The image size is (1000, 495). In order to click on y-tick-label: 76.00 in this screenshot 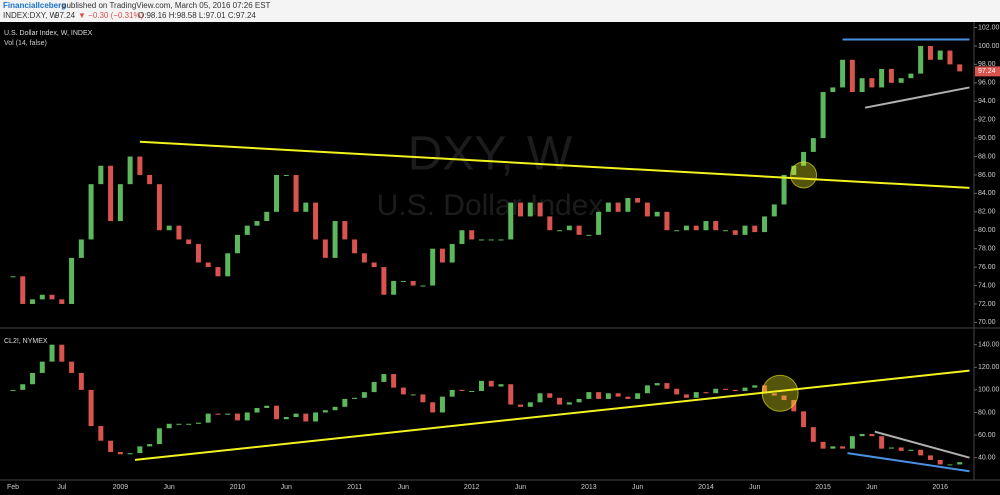, I will do `click(987, 267)`.